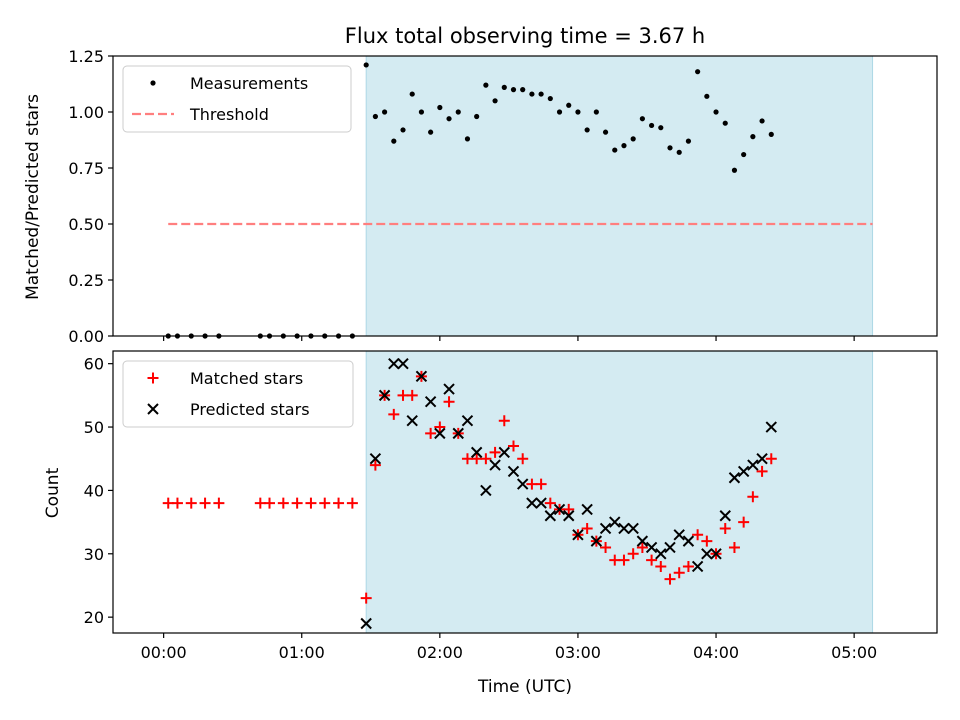 This screenshot has width=960, height=720. I want to click on y-tick-label: 20, so click(94, 617).